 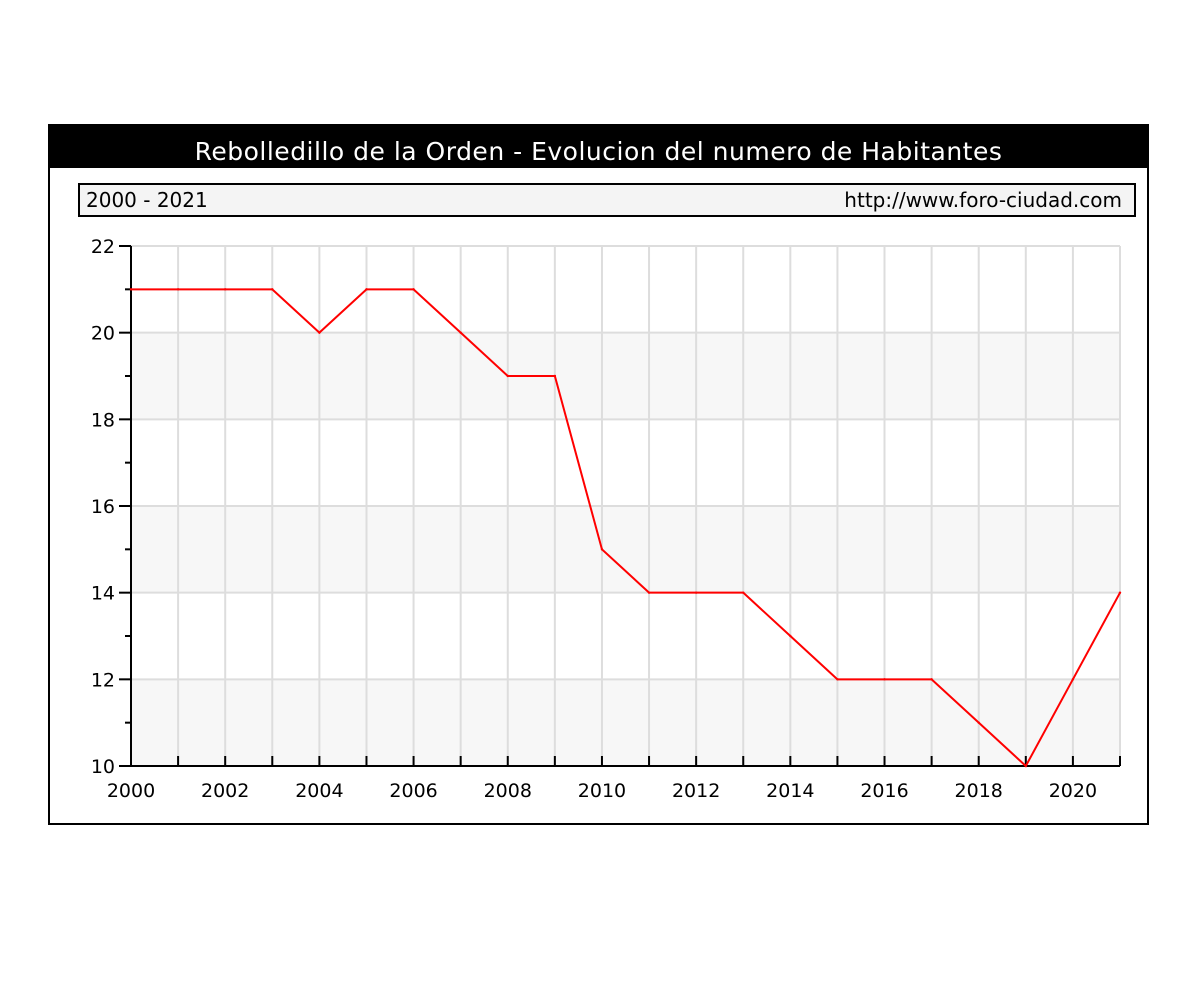 I want to click on x-tick-label: 2000, so click(x=131, y=791).